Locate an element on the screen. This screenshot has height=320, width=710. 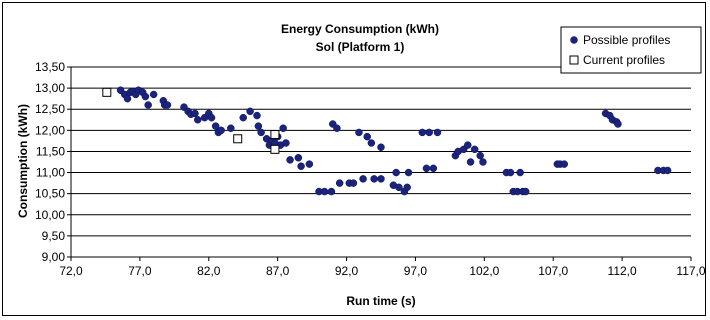
x-tick-label: 117,0 is located at coordinates (690, 271).